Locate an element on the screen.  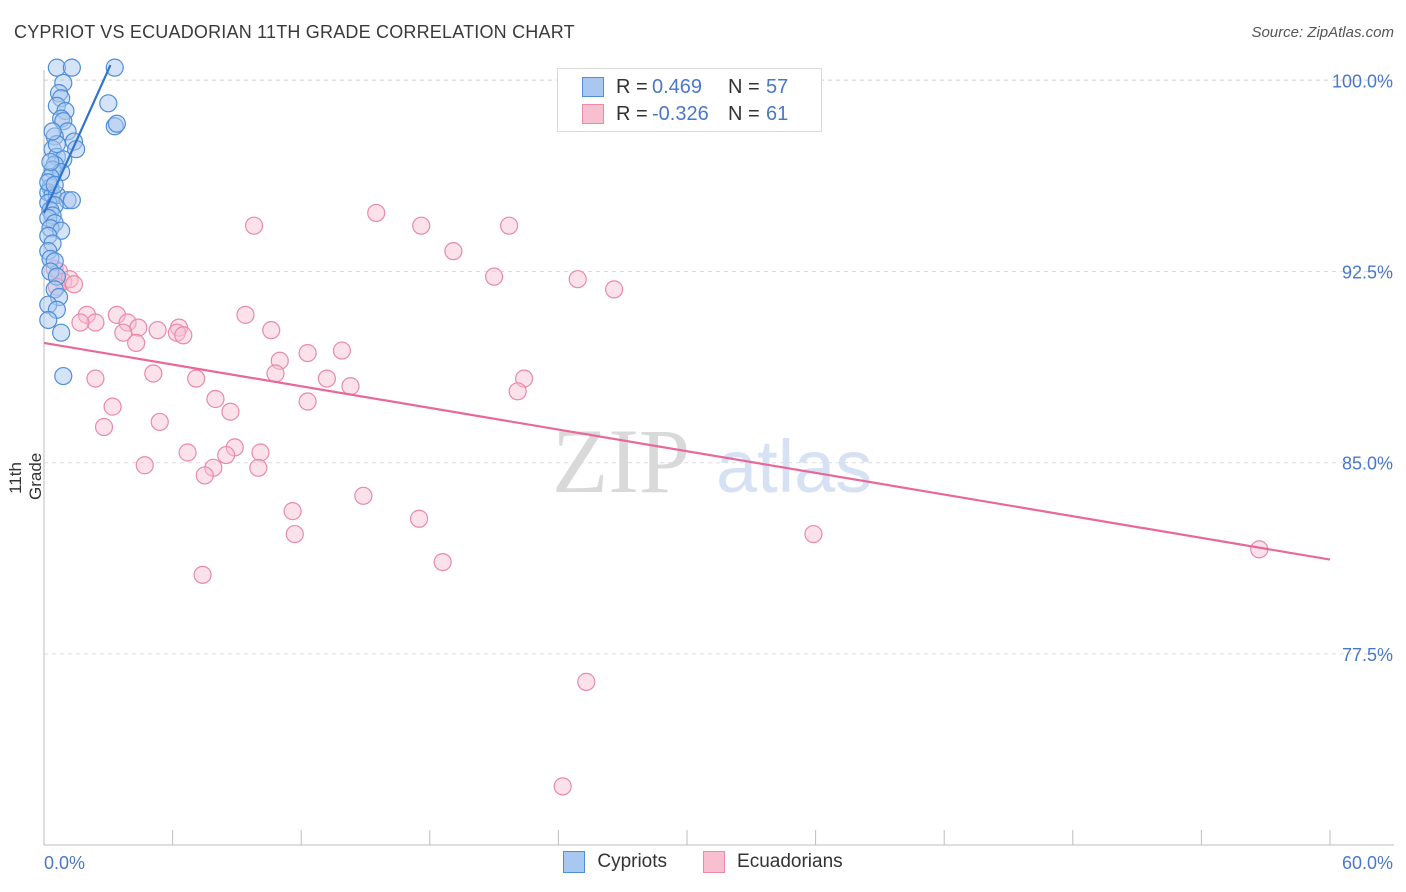
y-tick-label: 85.0% is located at coordinates (1367, 464).